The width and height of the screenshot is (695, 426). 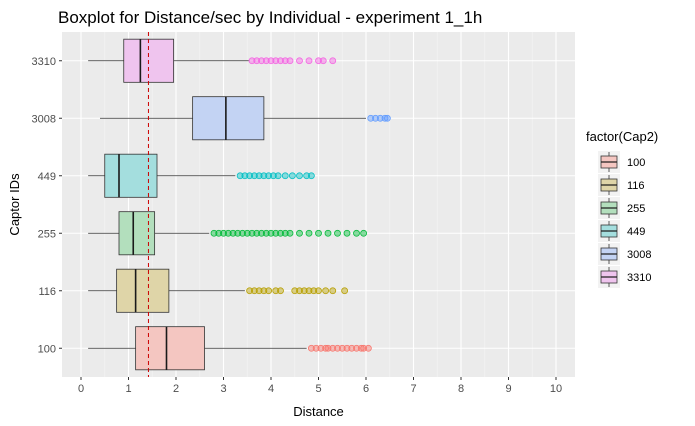 I want to click on y-tick-label: 449, so click(x=47, y=177).